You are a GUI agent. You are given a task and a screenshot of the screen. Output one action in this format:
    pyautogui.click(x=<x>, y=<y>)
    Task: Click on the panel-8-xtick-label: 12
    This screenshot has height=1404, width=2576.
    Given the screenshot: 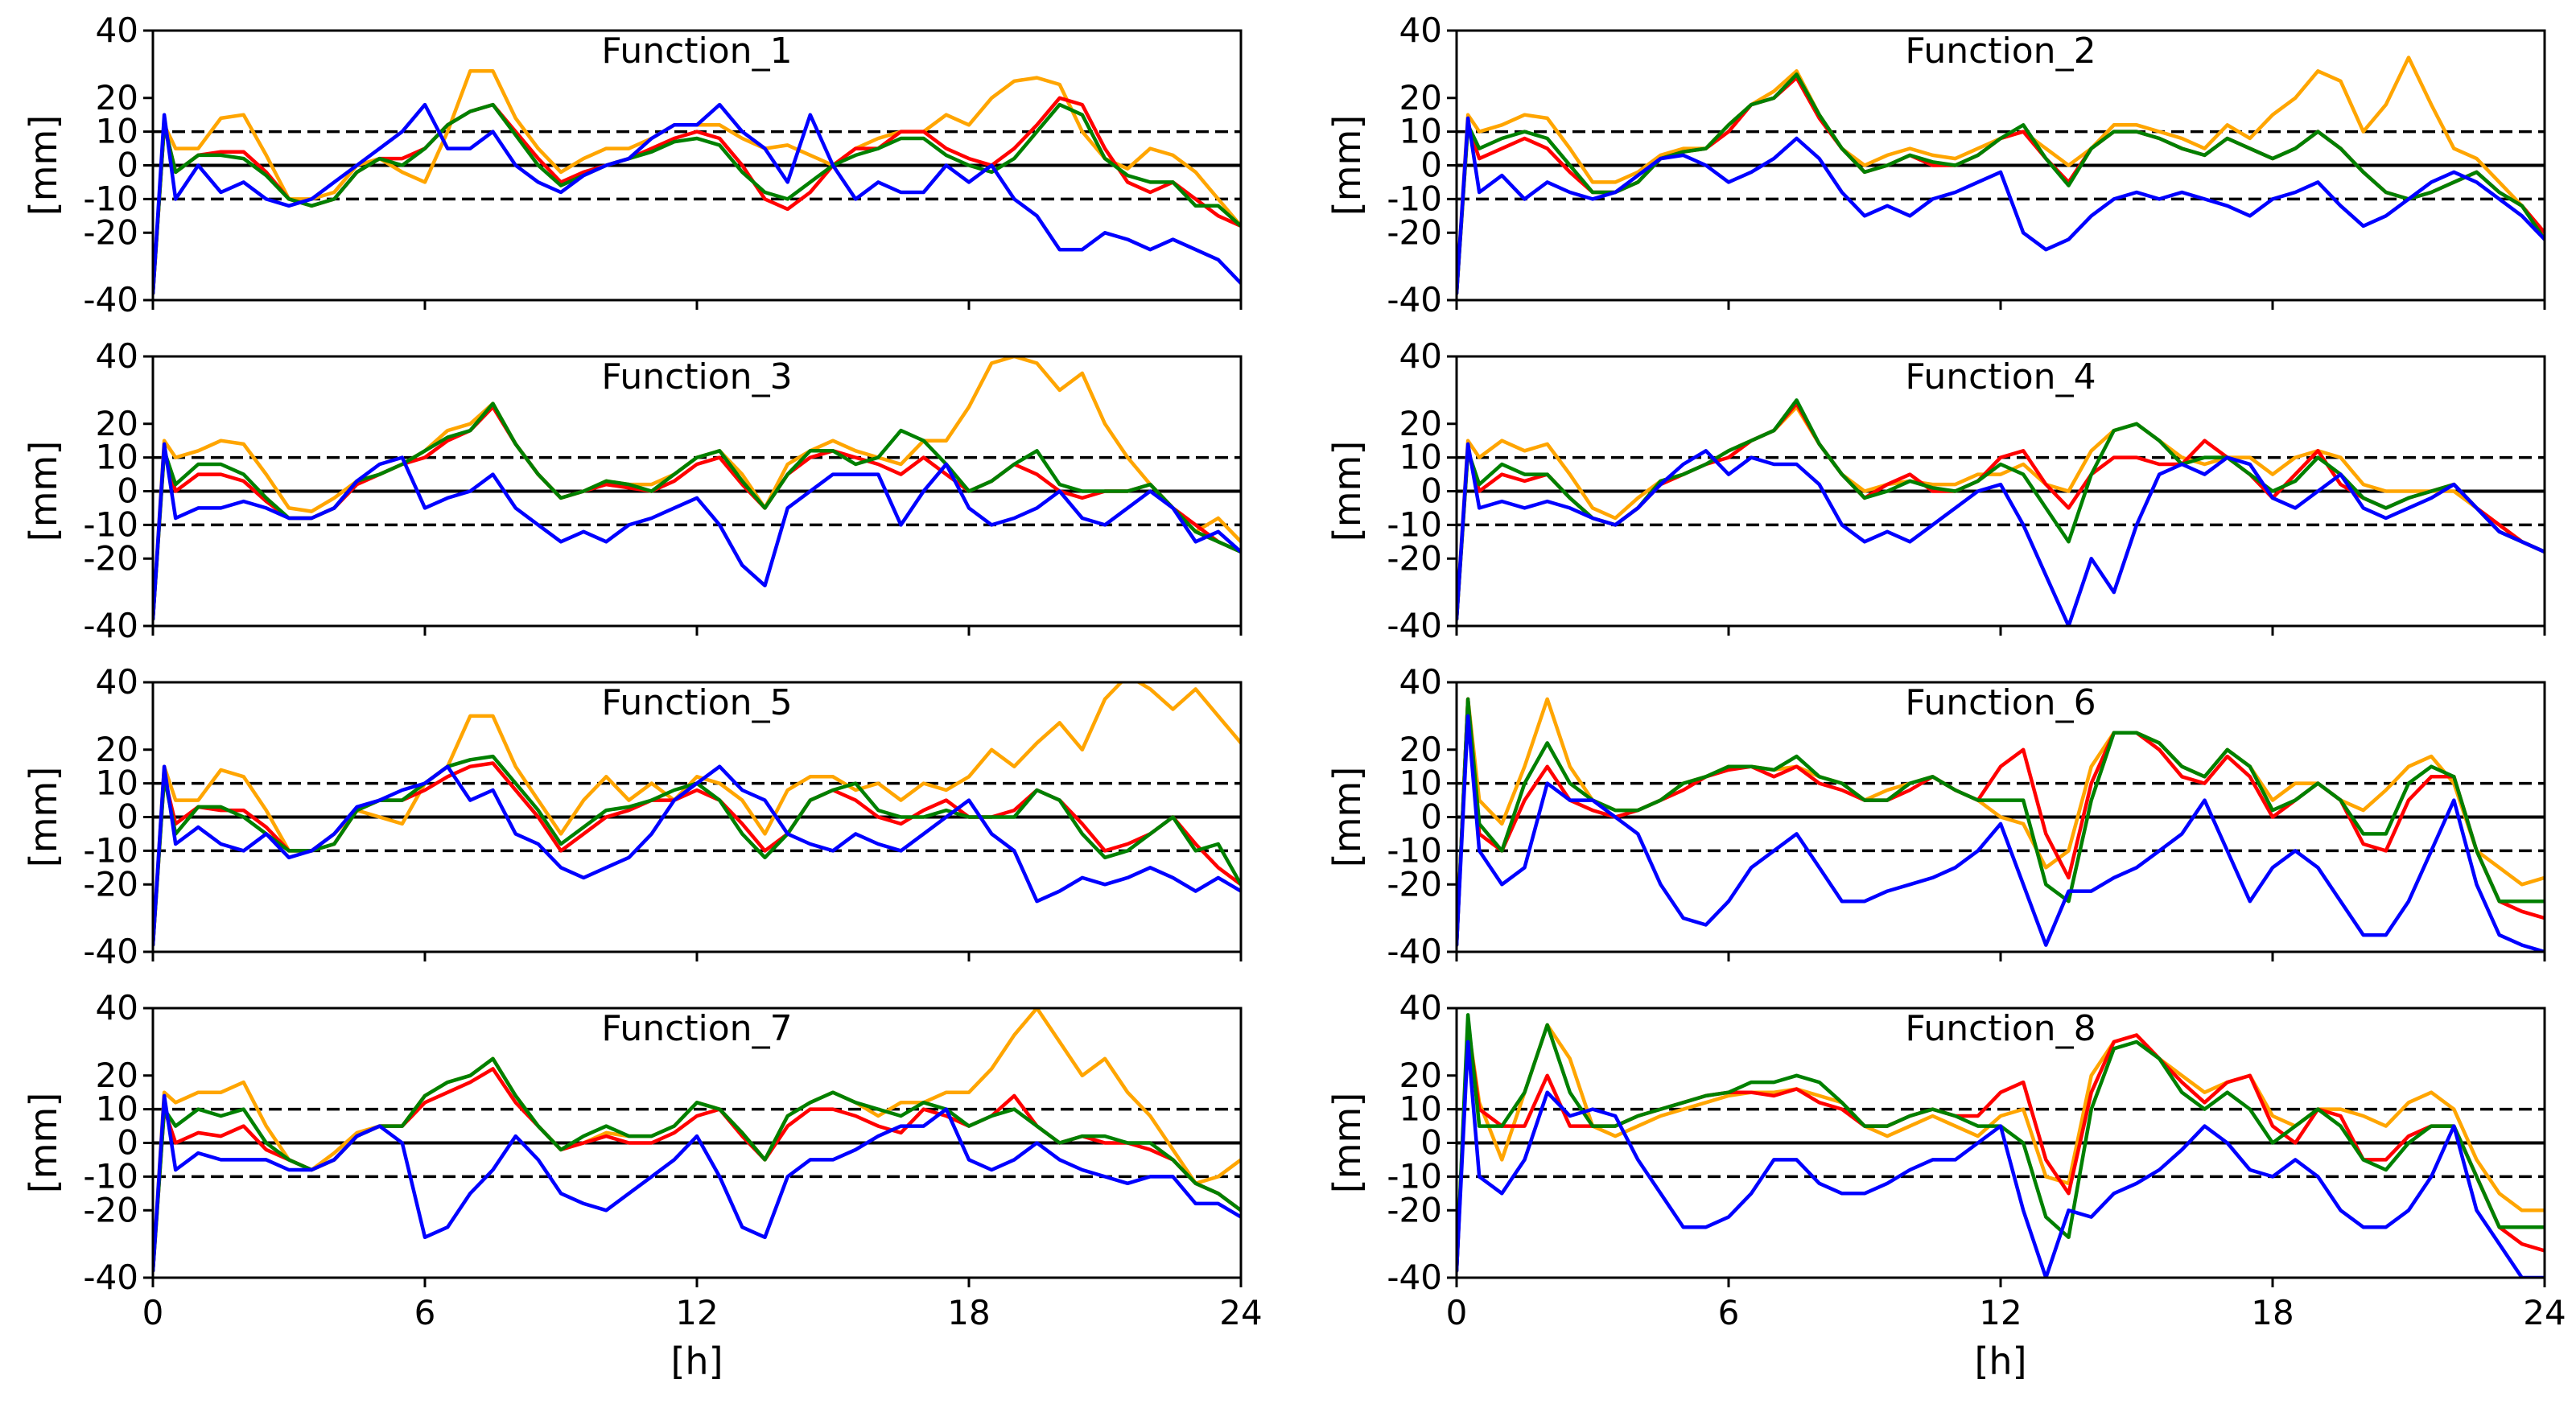 What is the action you would take?
    pyautogui.click(x=2000, y=1312)
    